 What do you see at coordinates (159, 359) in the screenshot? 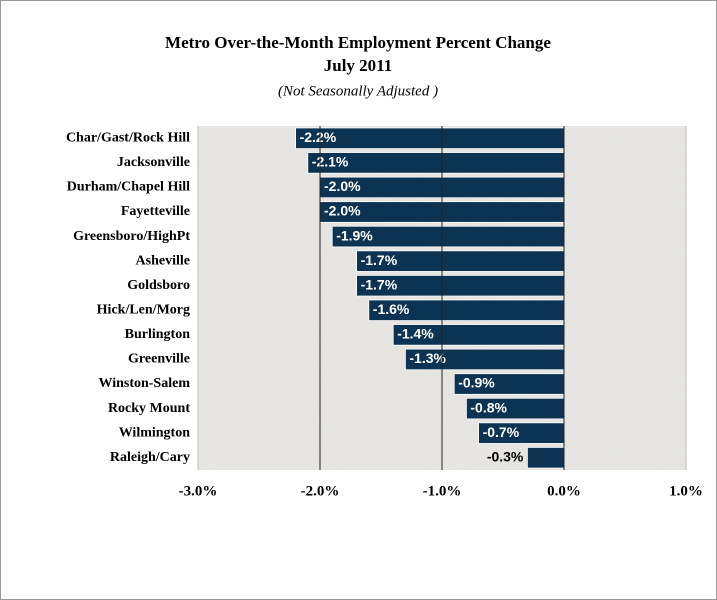
I see `category-label: Greenville` at bounding box center [159, 359].